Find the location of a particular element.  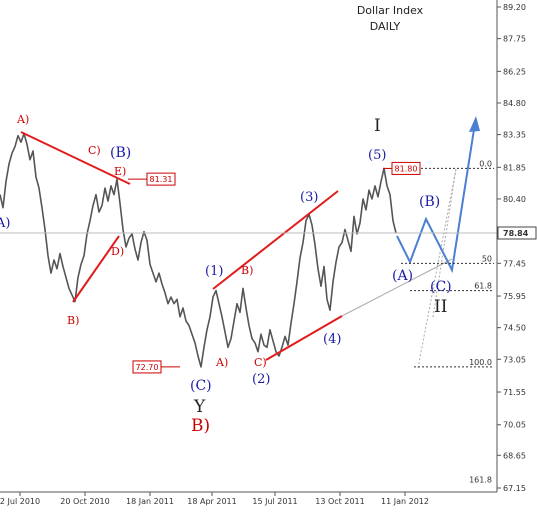

price-mark: 81.31 is located at coordinates (152, 179).